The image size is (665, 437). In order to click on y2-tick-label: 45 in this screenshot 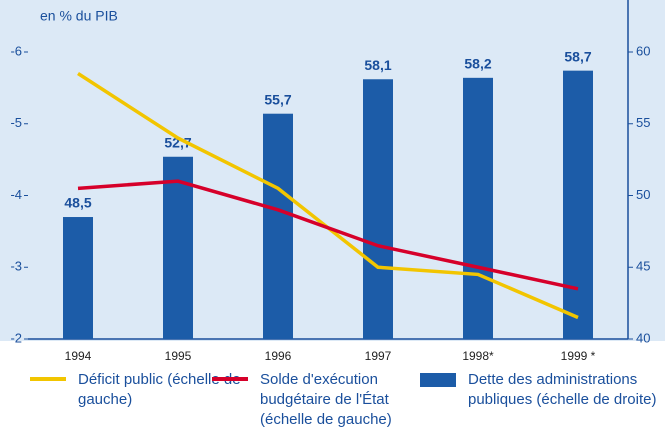, I will do `click(643, 266)`.